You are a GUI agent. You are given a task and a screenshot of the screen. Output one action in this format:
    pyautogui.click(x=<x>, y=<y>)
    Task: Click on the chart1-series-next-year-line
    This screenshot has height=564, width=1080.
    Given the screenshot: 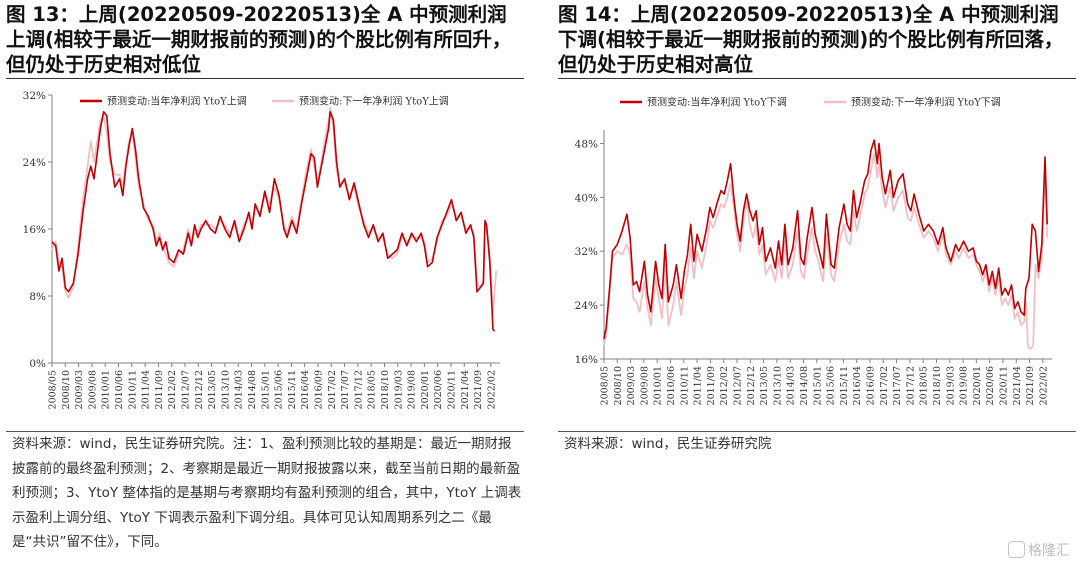 What is the action you would take?
    pyautogui.click(x=826, y=251)
    